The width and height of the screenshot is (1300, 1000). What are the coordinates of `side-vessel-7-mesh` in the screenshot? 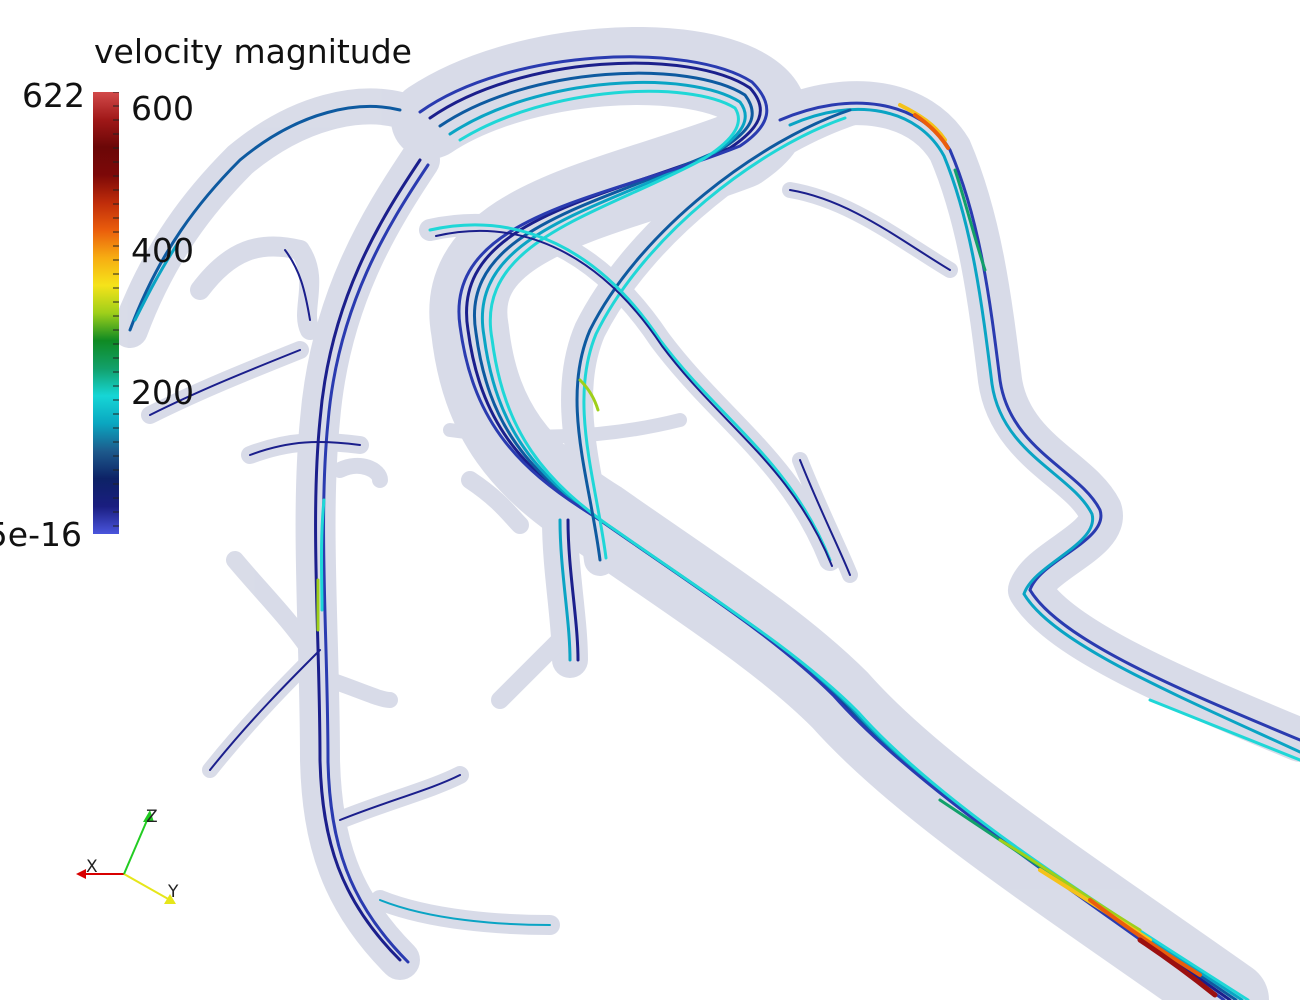 It's located at (360, 690).